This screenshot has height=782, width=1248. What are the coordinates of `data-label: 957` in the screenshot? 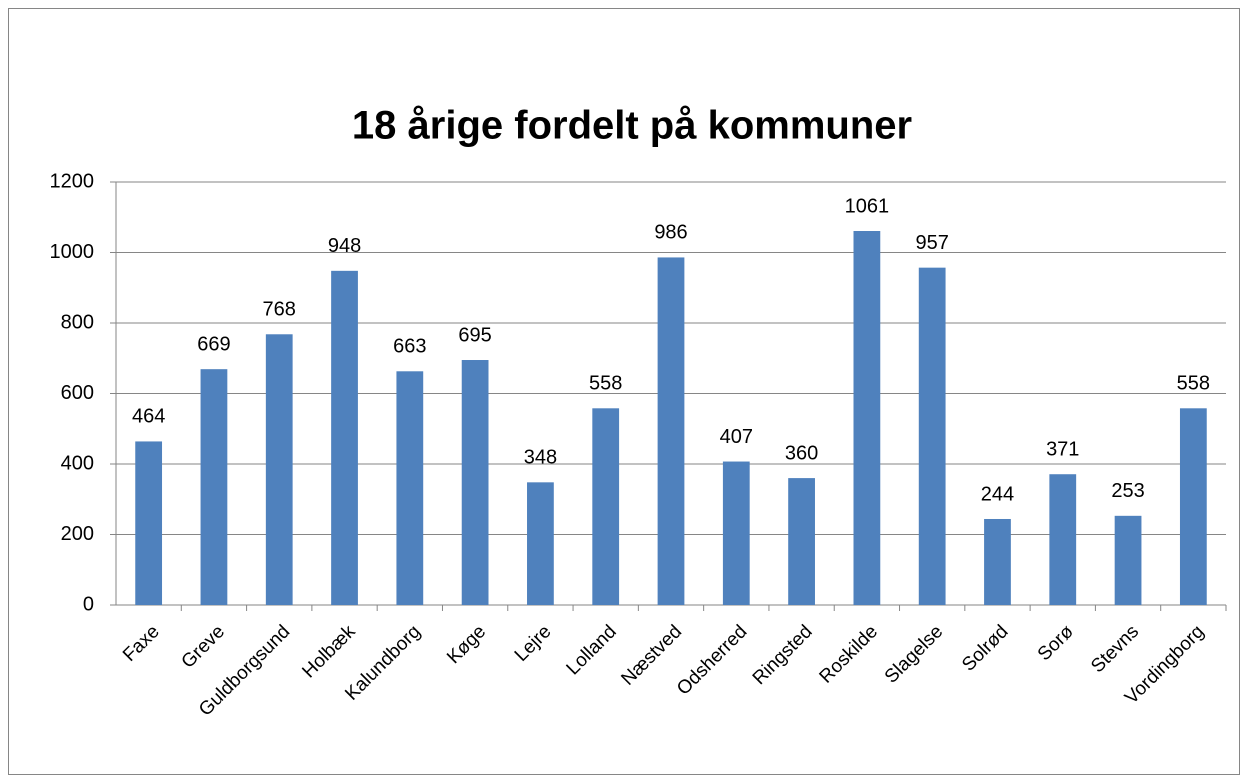 It's located at (931, 243).